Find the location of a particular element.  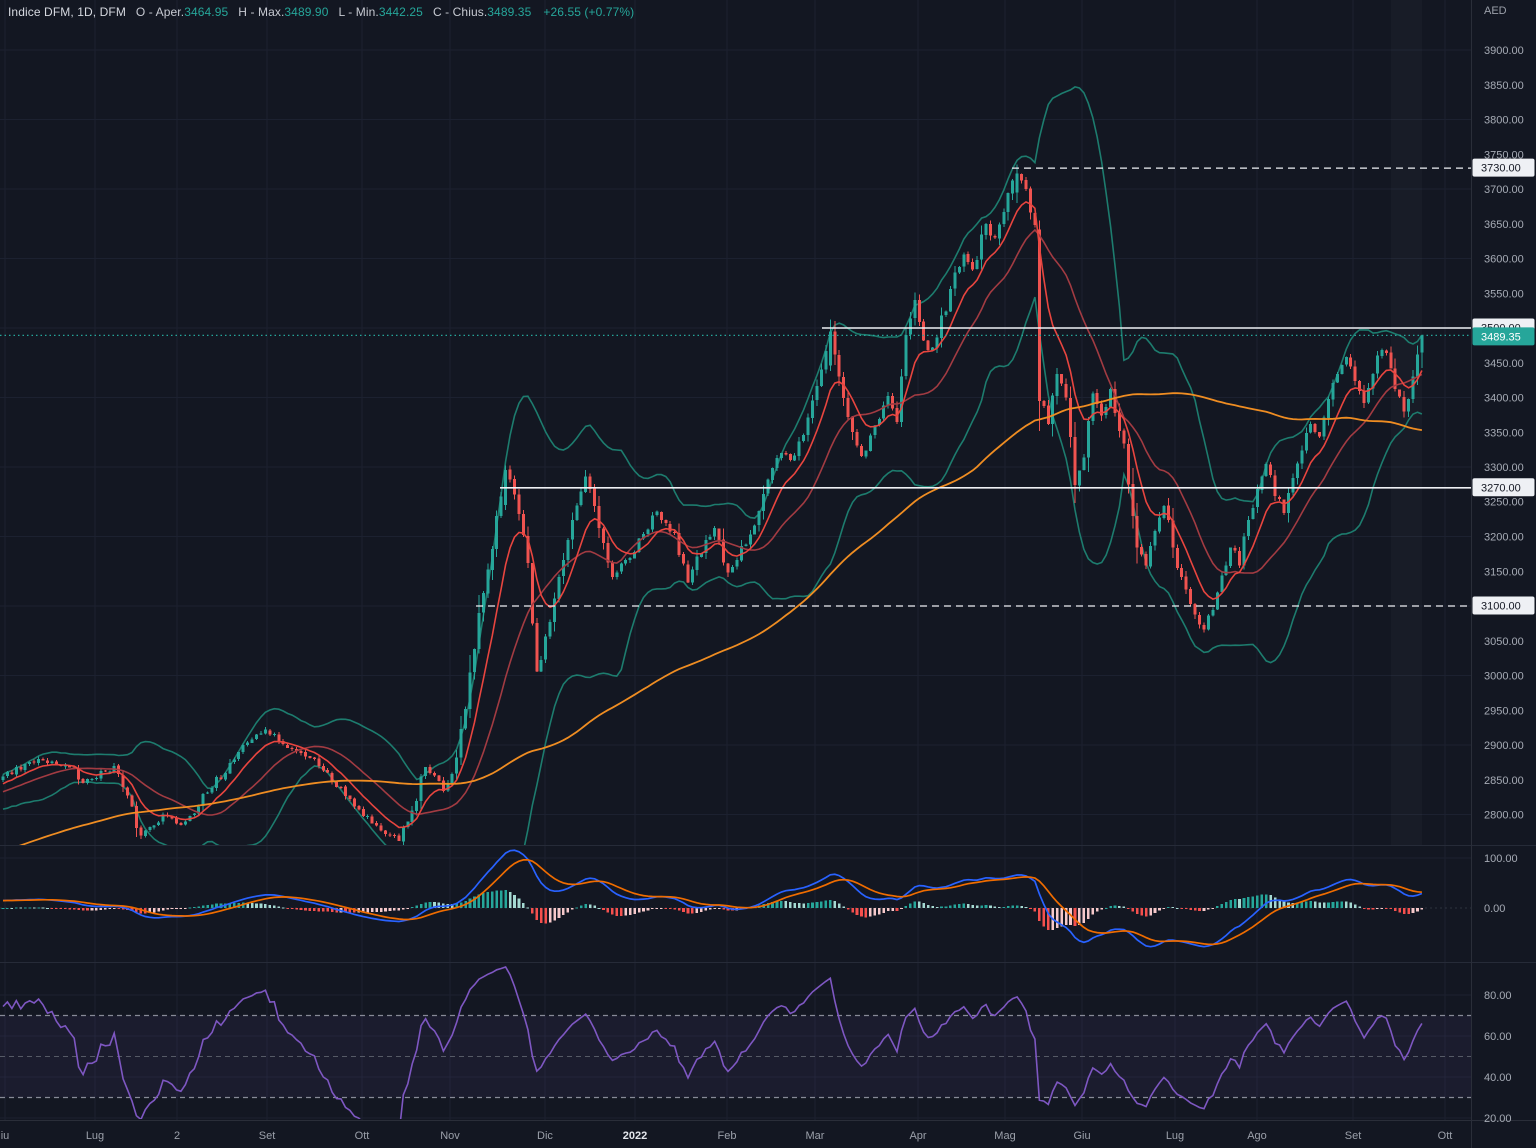

svg-text: 3750.00 is located at coordinates (1504, 155).